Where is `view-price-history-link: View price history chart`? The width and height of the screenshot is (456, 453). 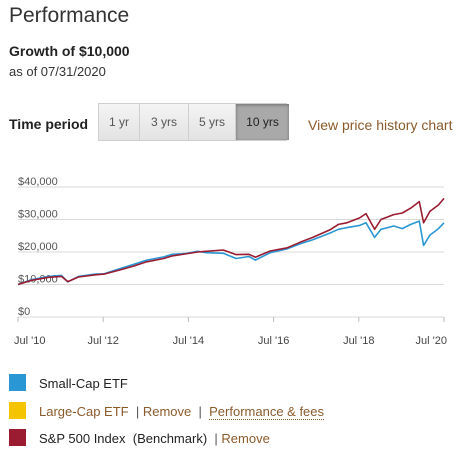
view-price-history-link: View price history chart is located at coordinates (380, 125).